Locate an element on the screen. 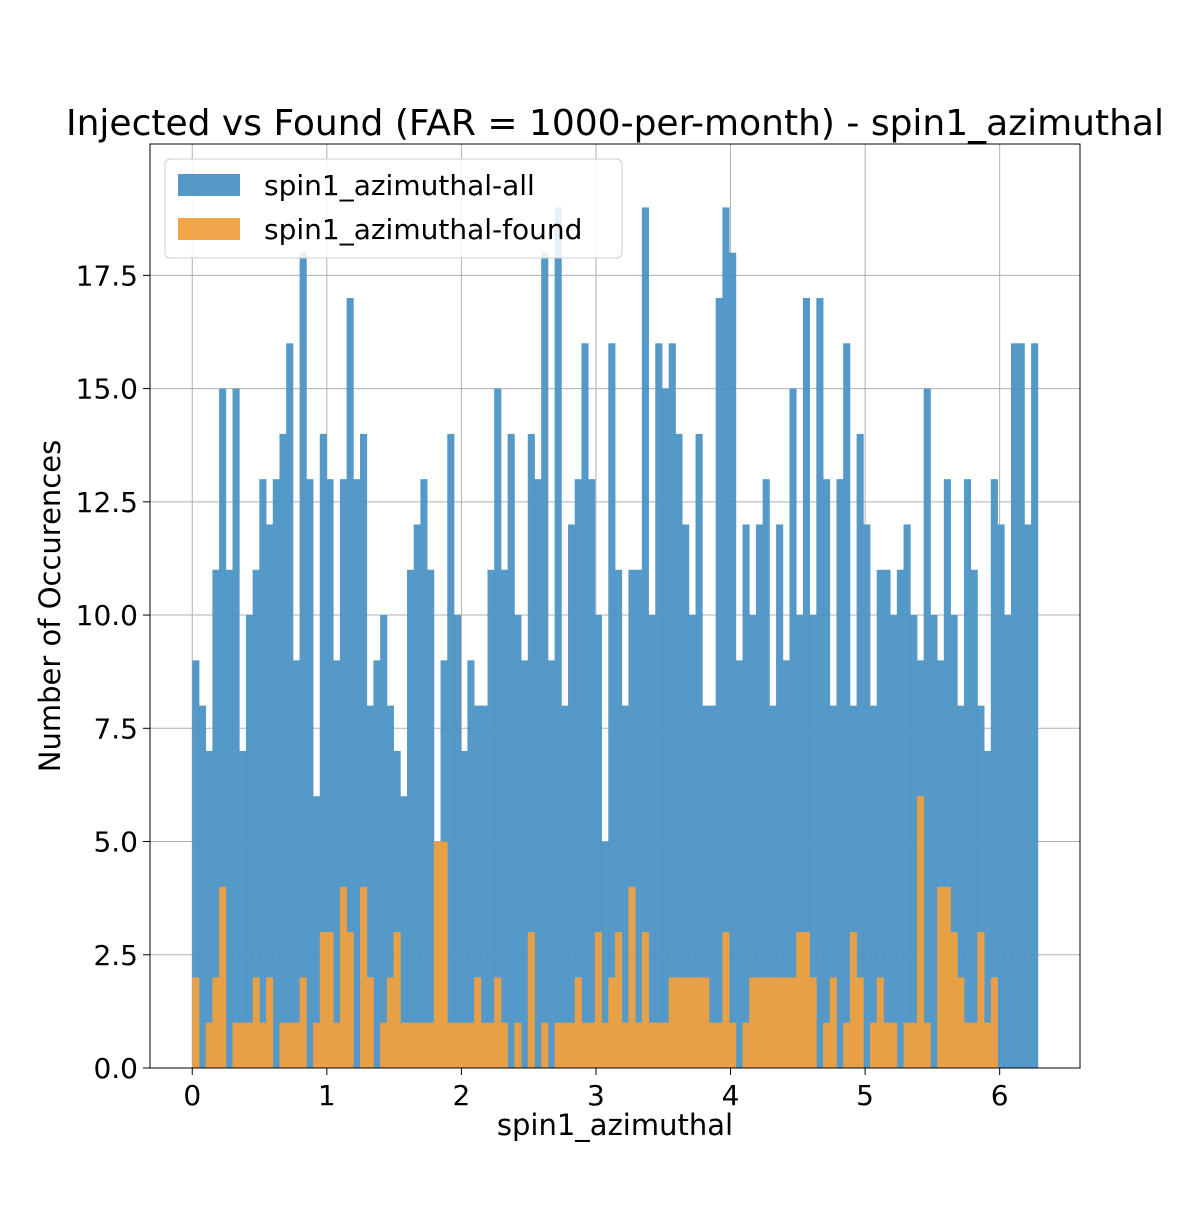 This screenshot has height=1205, width=1200. y-tick-label: 0.0 is located at coordinates (115, 1068).